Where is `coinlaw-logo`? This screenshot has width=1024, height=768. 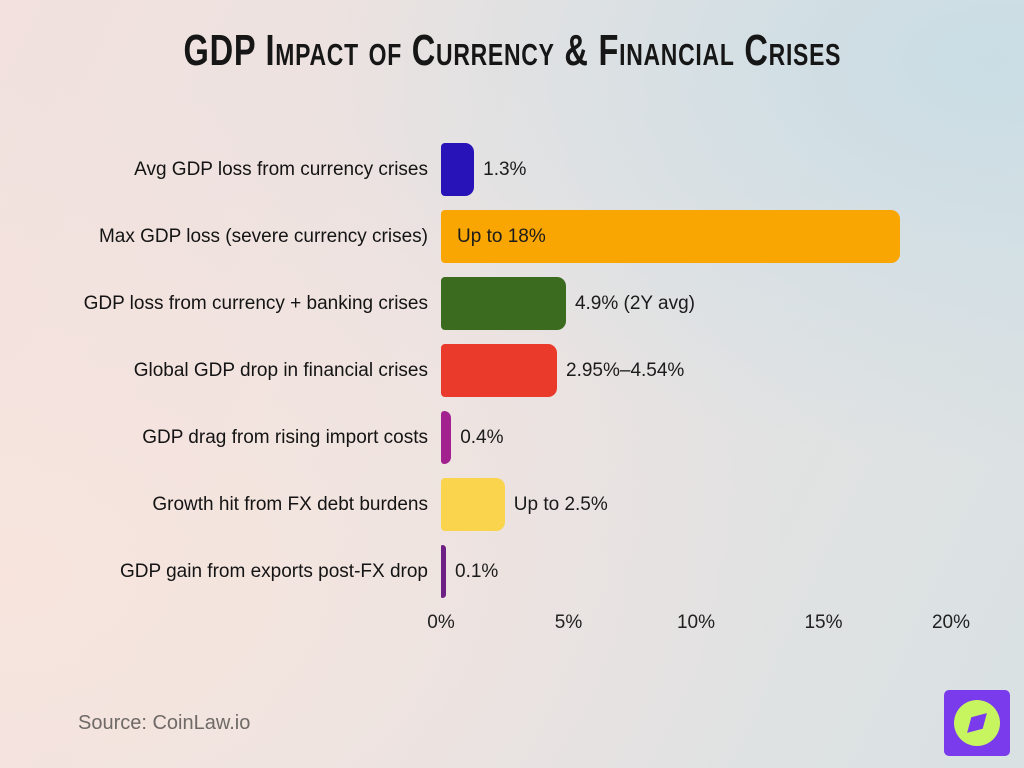 coinlaw-logo is located at coordinates (977, 723).